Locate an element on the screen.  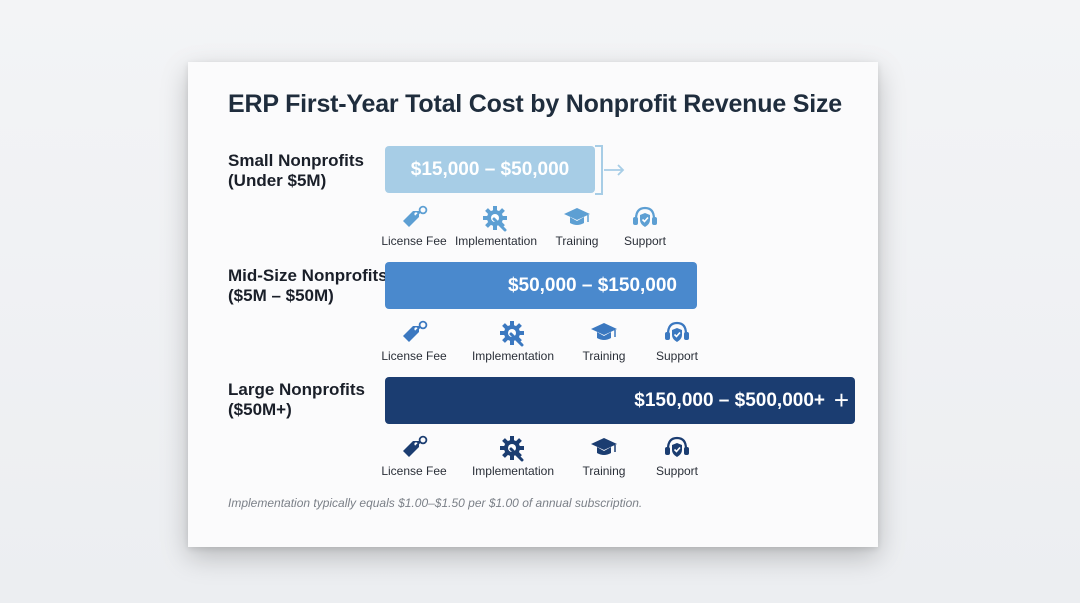
bracket-arrow-icon is located at coordinates (610, 170).